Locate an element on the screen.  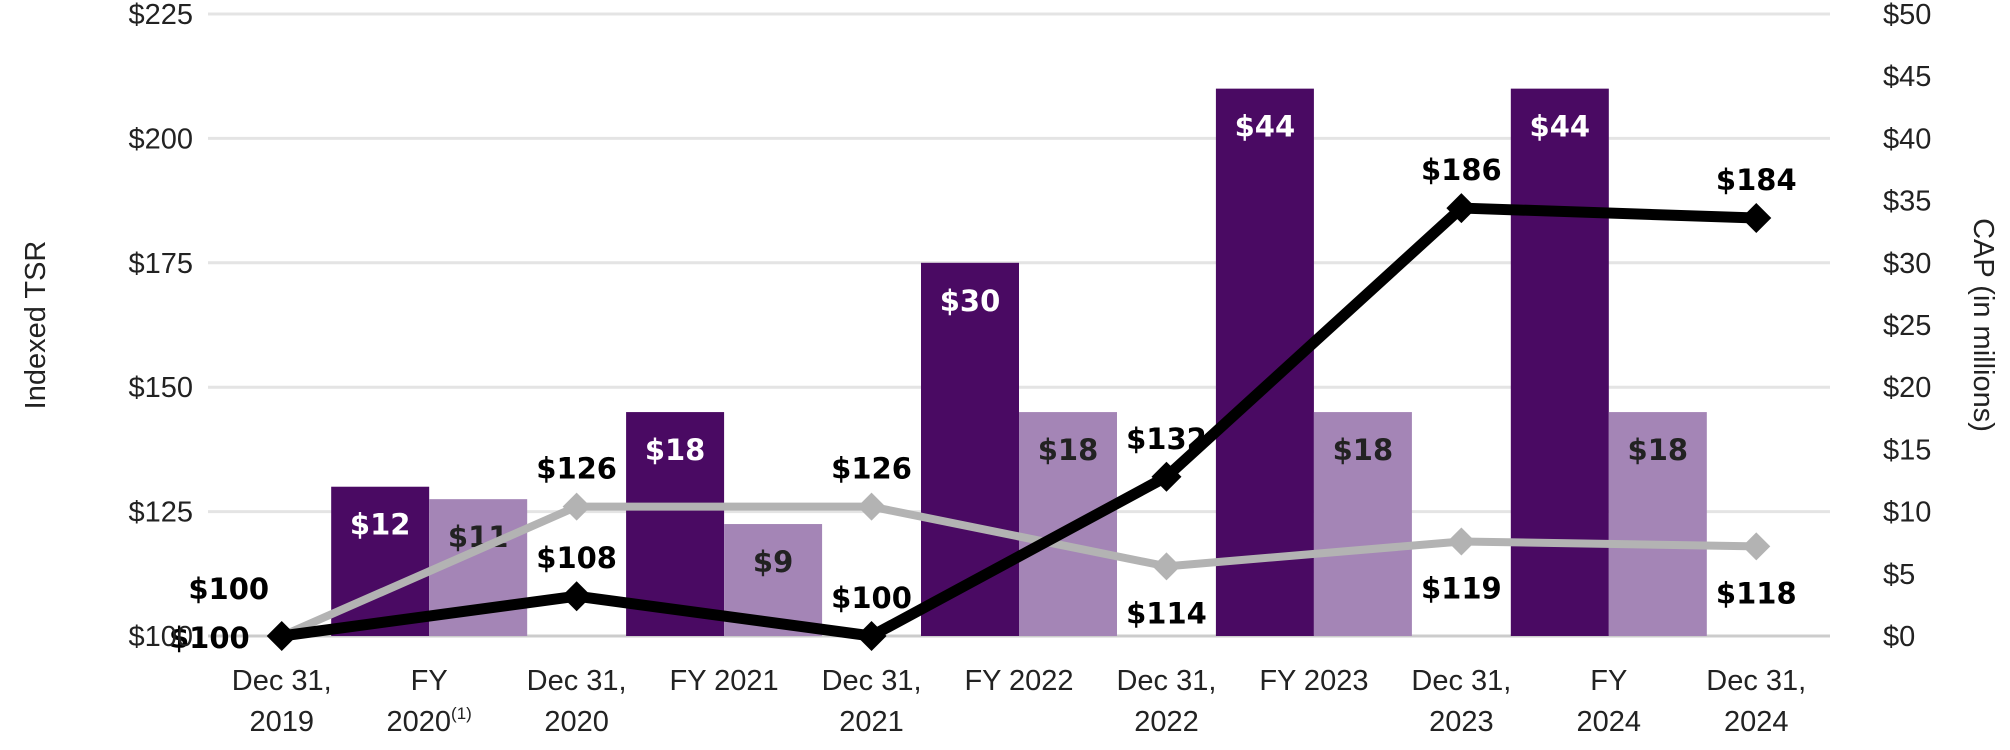
category-label: 2021 is located at coordinates (871, 722).